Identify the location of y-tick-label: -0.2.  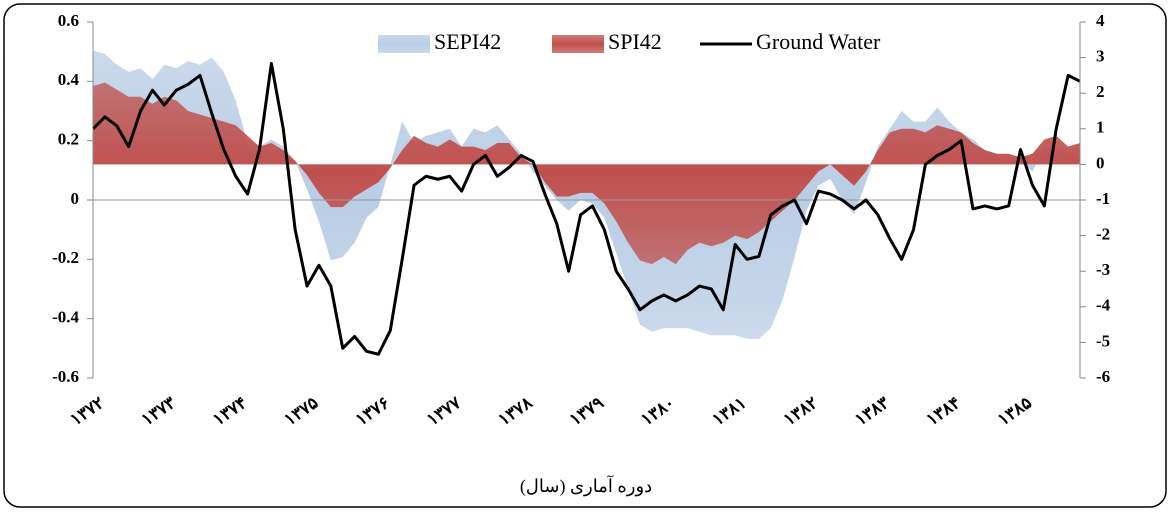
(65, 257).